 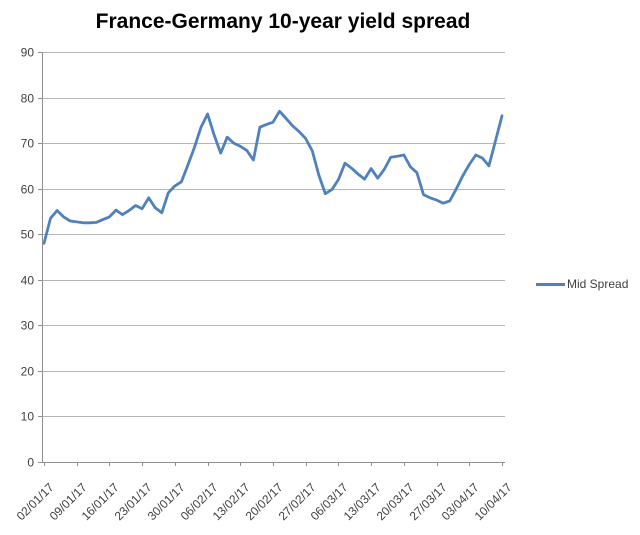 I want to click on y-axis-label: 20, so click(x=28, y=372).